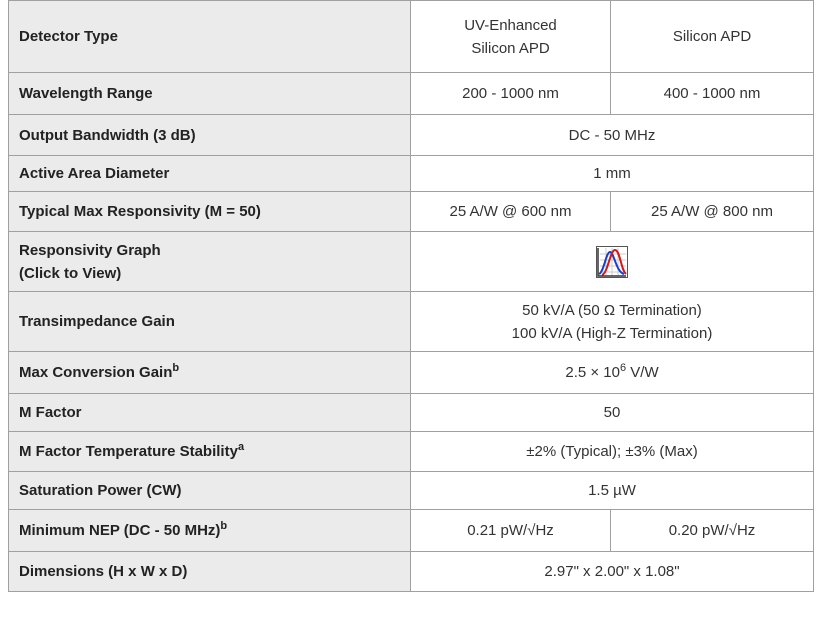 This screenshot has height=627, width=822. What do you see at coordinates (712, 36) in the screenshot?
I see `value: Silicon APD` at bounding box center [712, 36].